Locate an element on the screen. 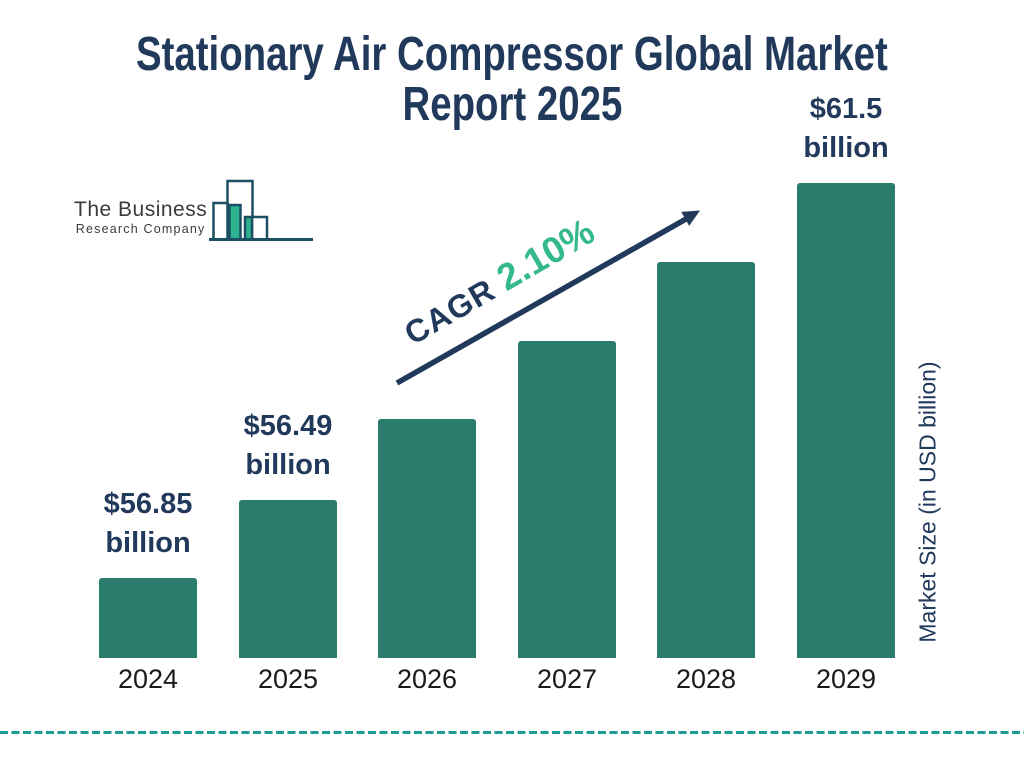 This screenshot has width=1024, height=768. bar-2029 is located at coordinates (846, 420).